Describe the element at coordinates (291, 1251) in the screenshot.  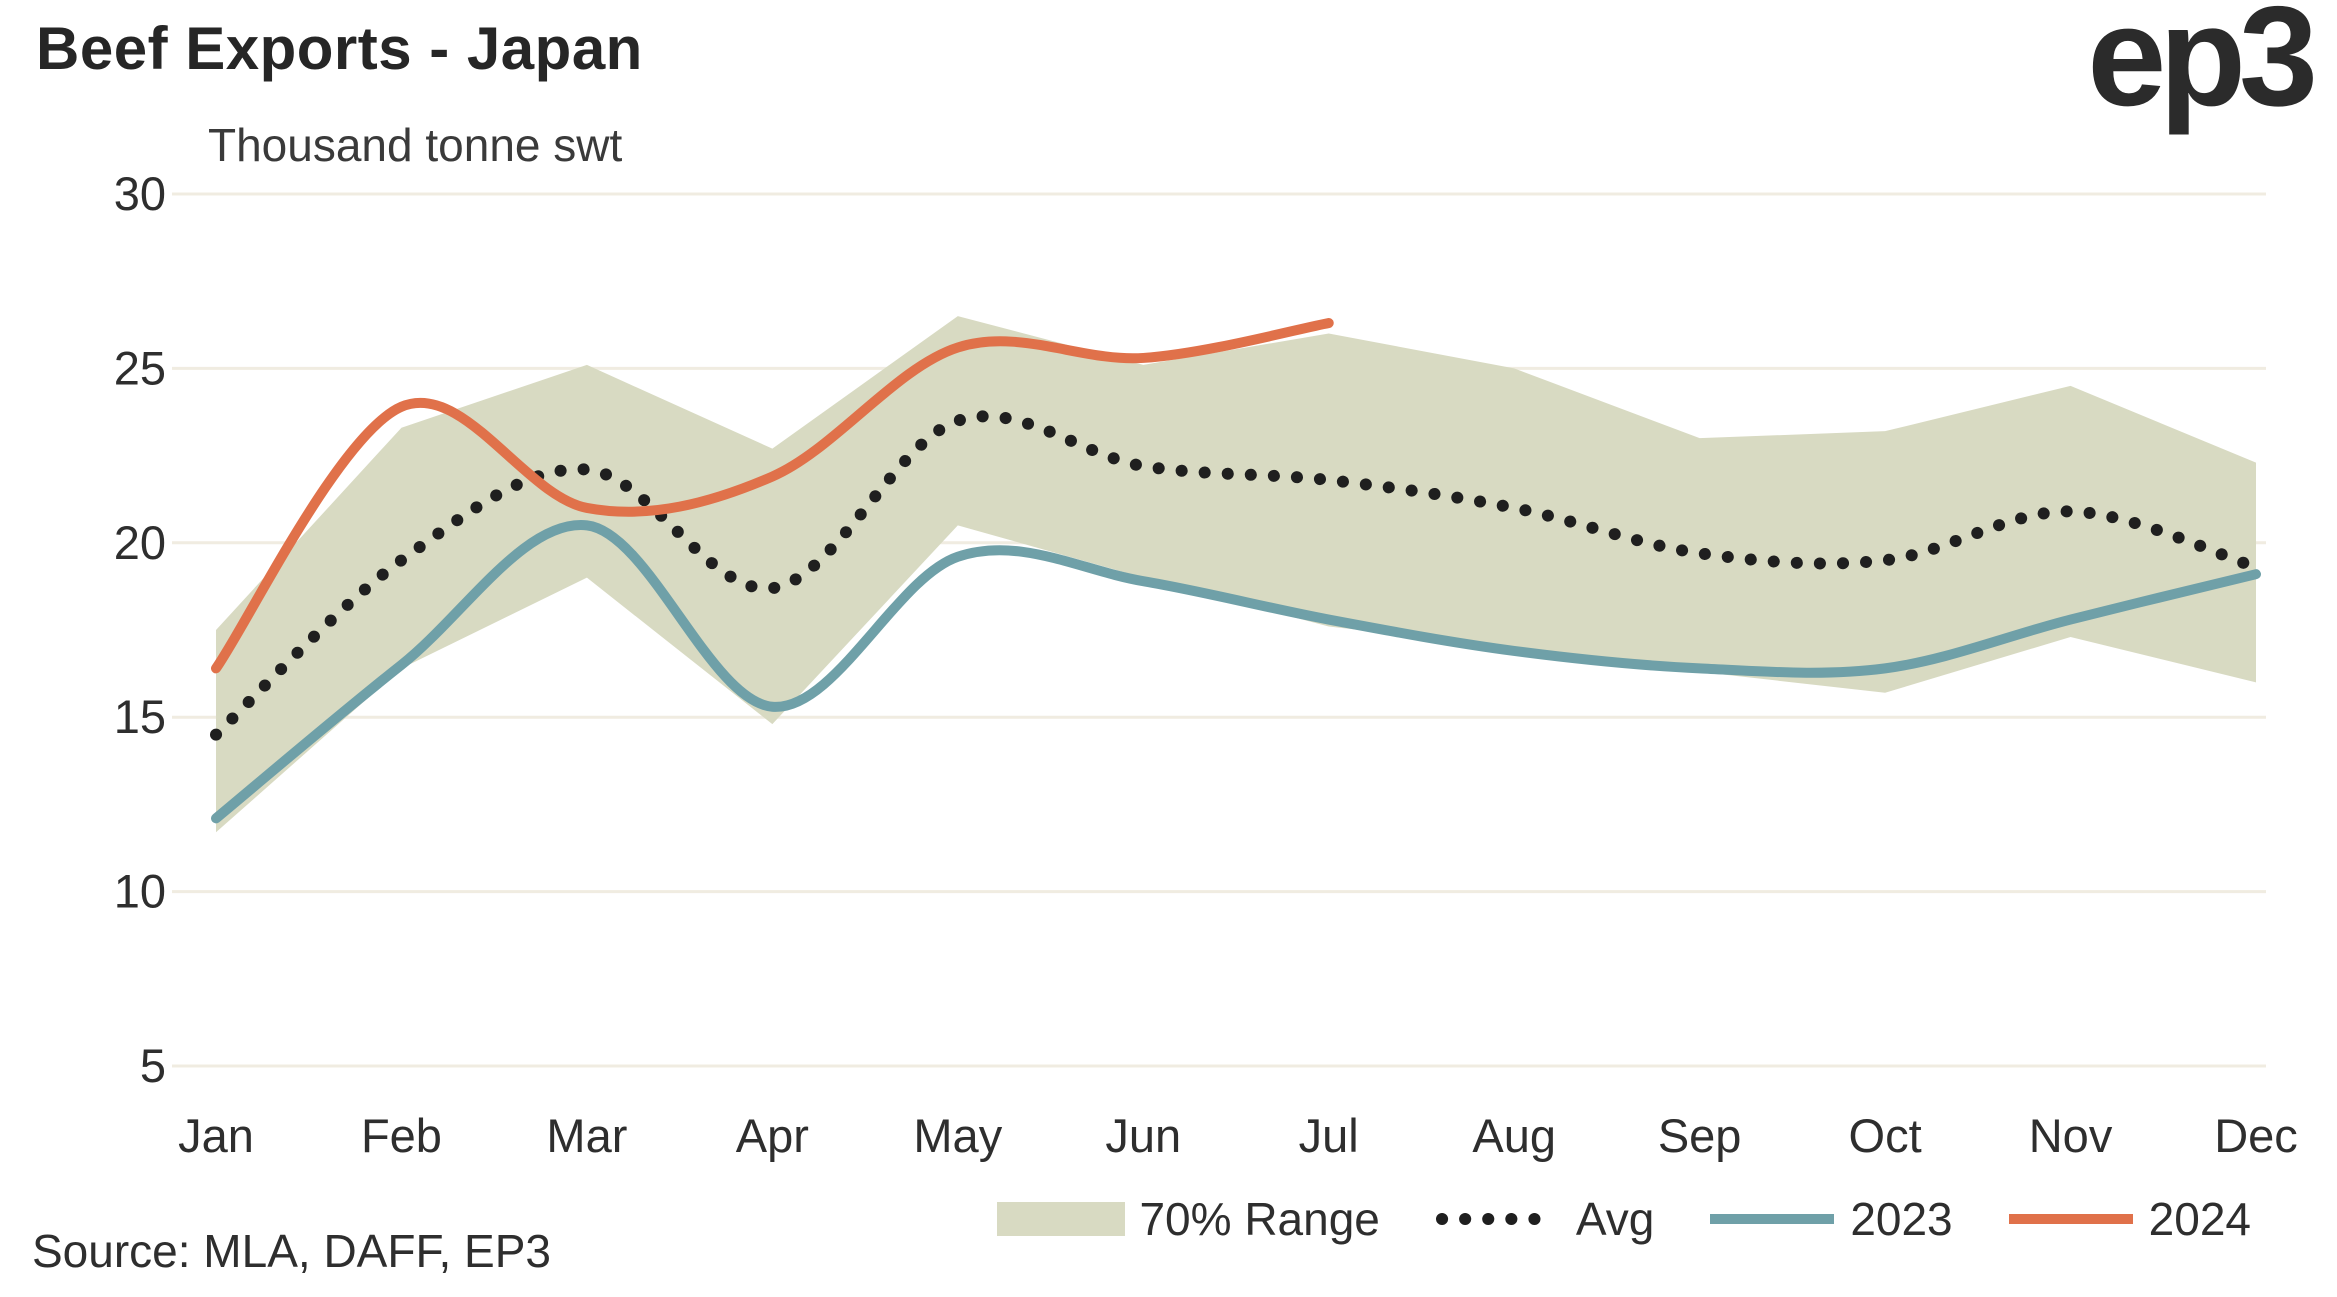
I see `source-note: Source: MLA, DAFF, EP3` at that location.